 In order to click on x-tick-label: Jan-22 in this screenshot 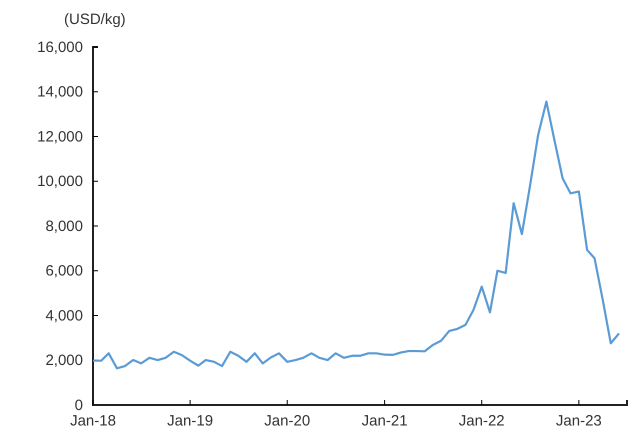, I will do `click(481, 421)`.